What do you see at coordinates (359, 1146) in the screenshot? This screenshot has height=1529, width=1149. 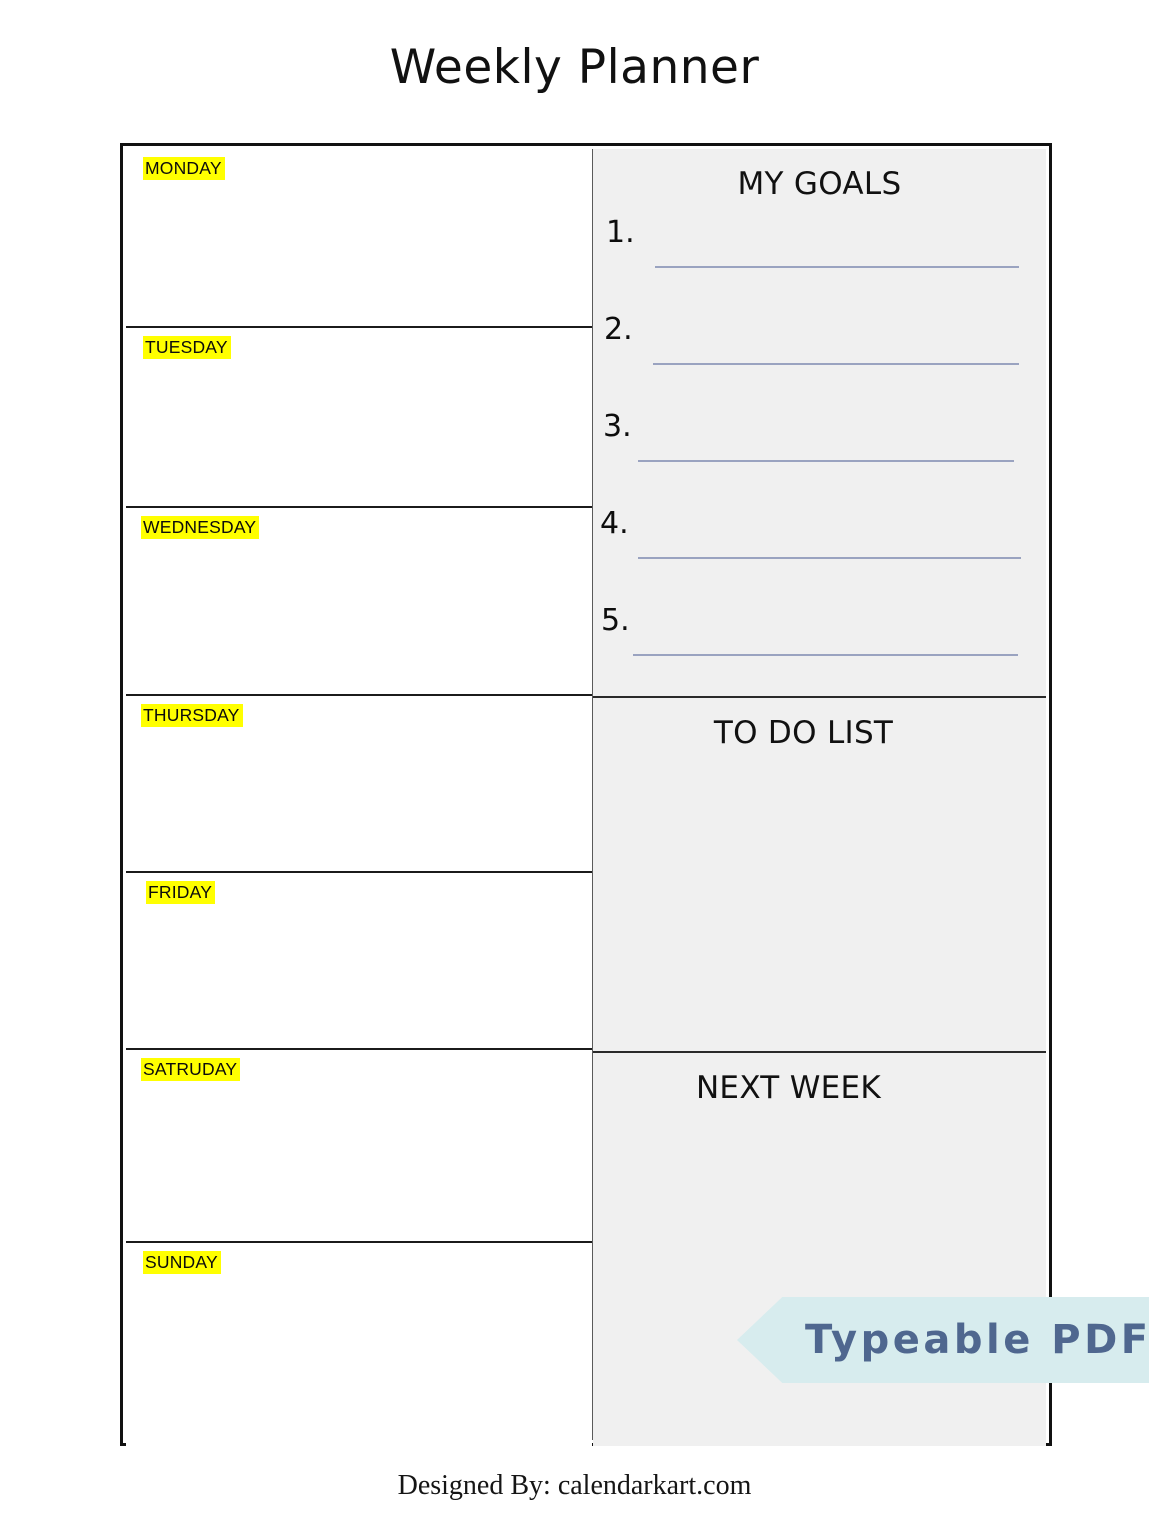 I see `day-row-satruday: SATRUDAY` at bounding box center [359, 1146].